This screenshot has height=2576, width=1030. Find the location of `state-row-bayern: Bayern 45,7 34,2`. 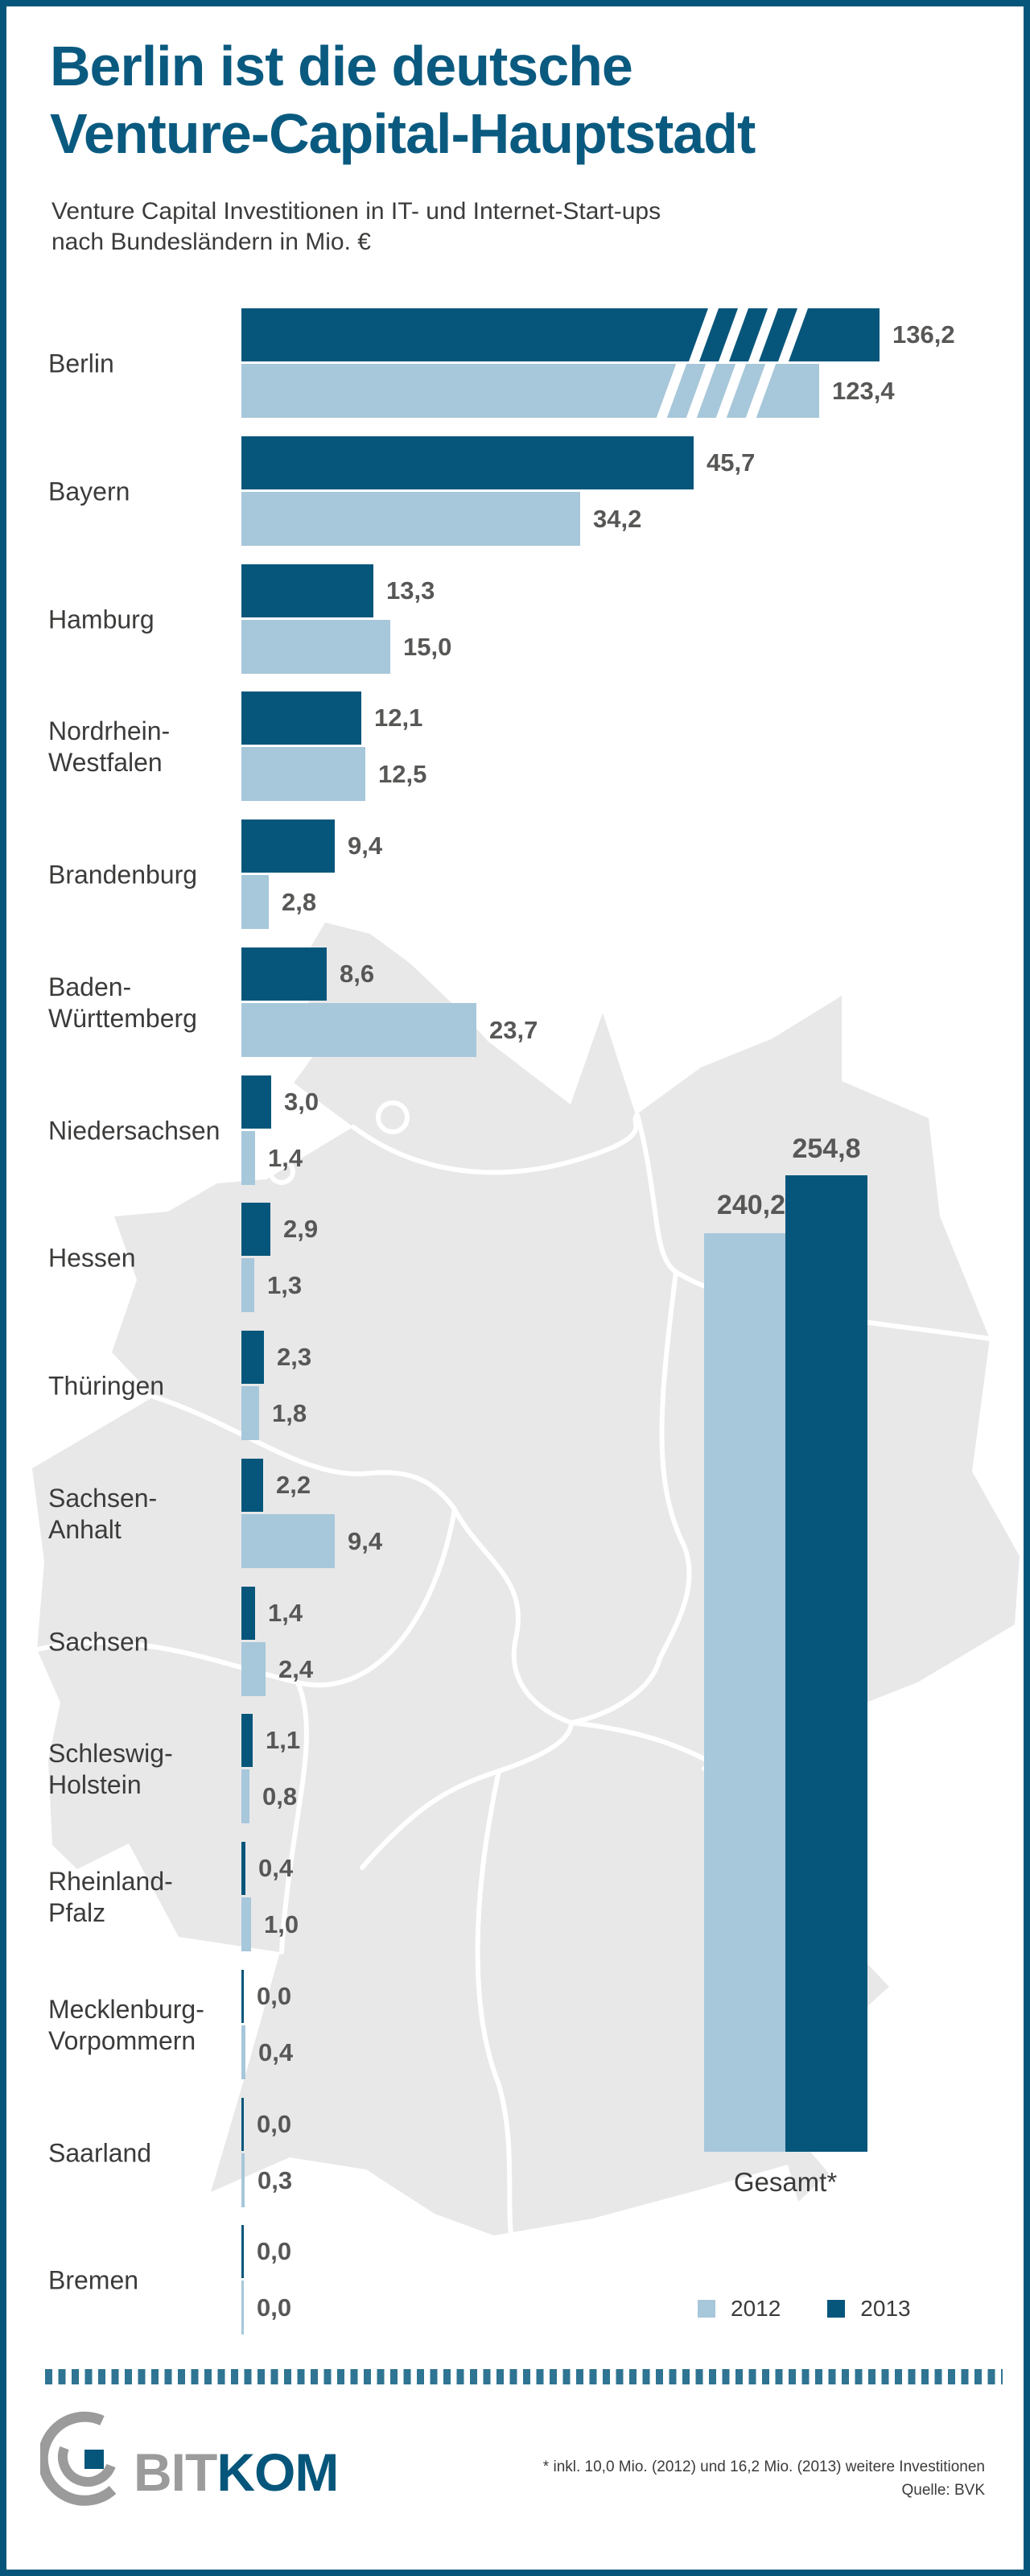

state-row-bayern: Bayern 45,7 34,2 is located at coordinates (515, 491).